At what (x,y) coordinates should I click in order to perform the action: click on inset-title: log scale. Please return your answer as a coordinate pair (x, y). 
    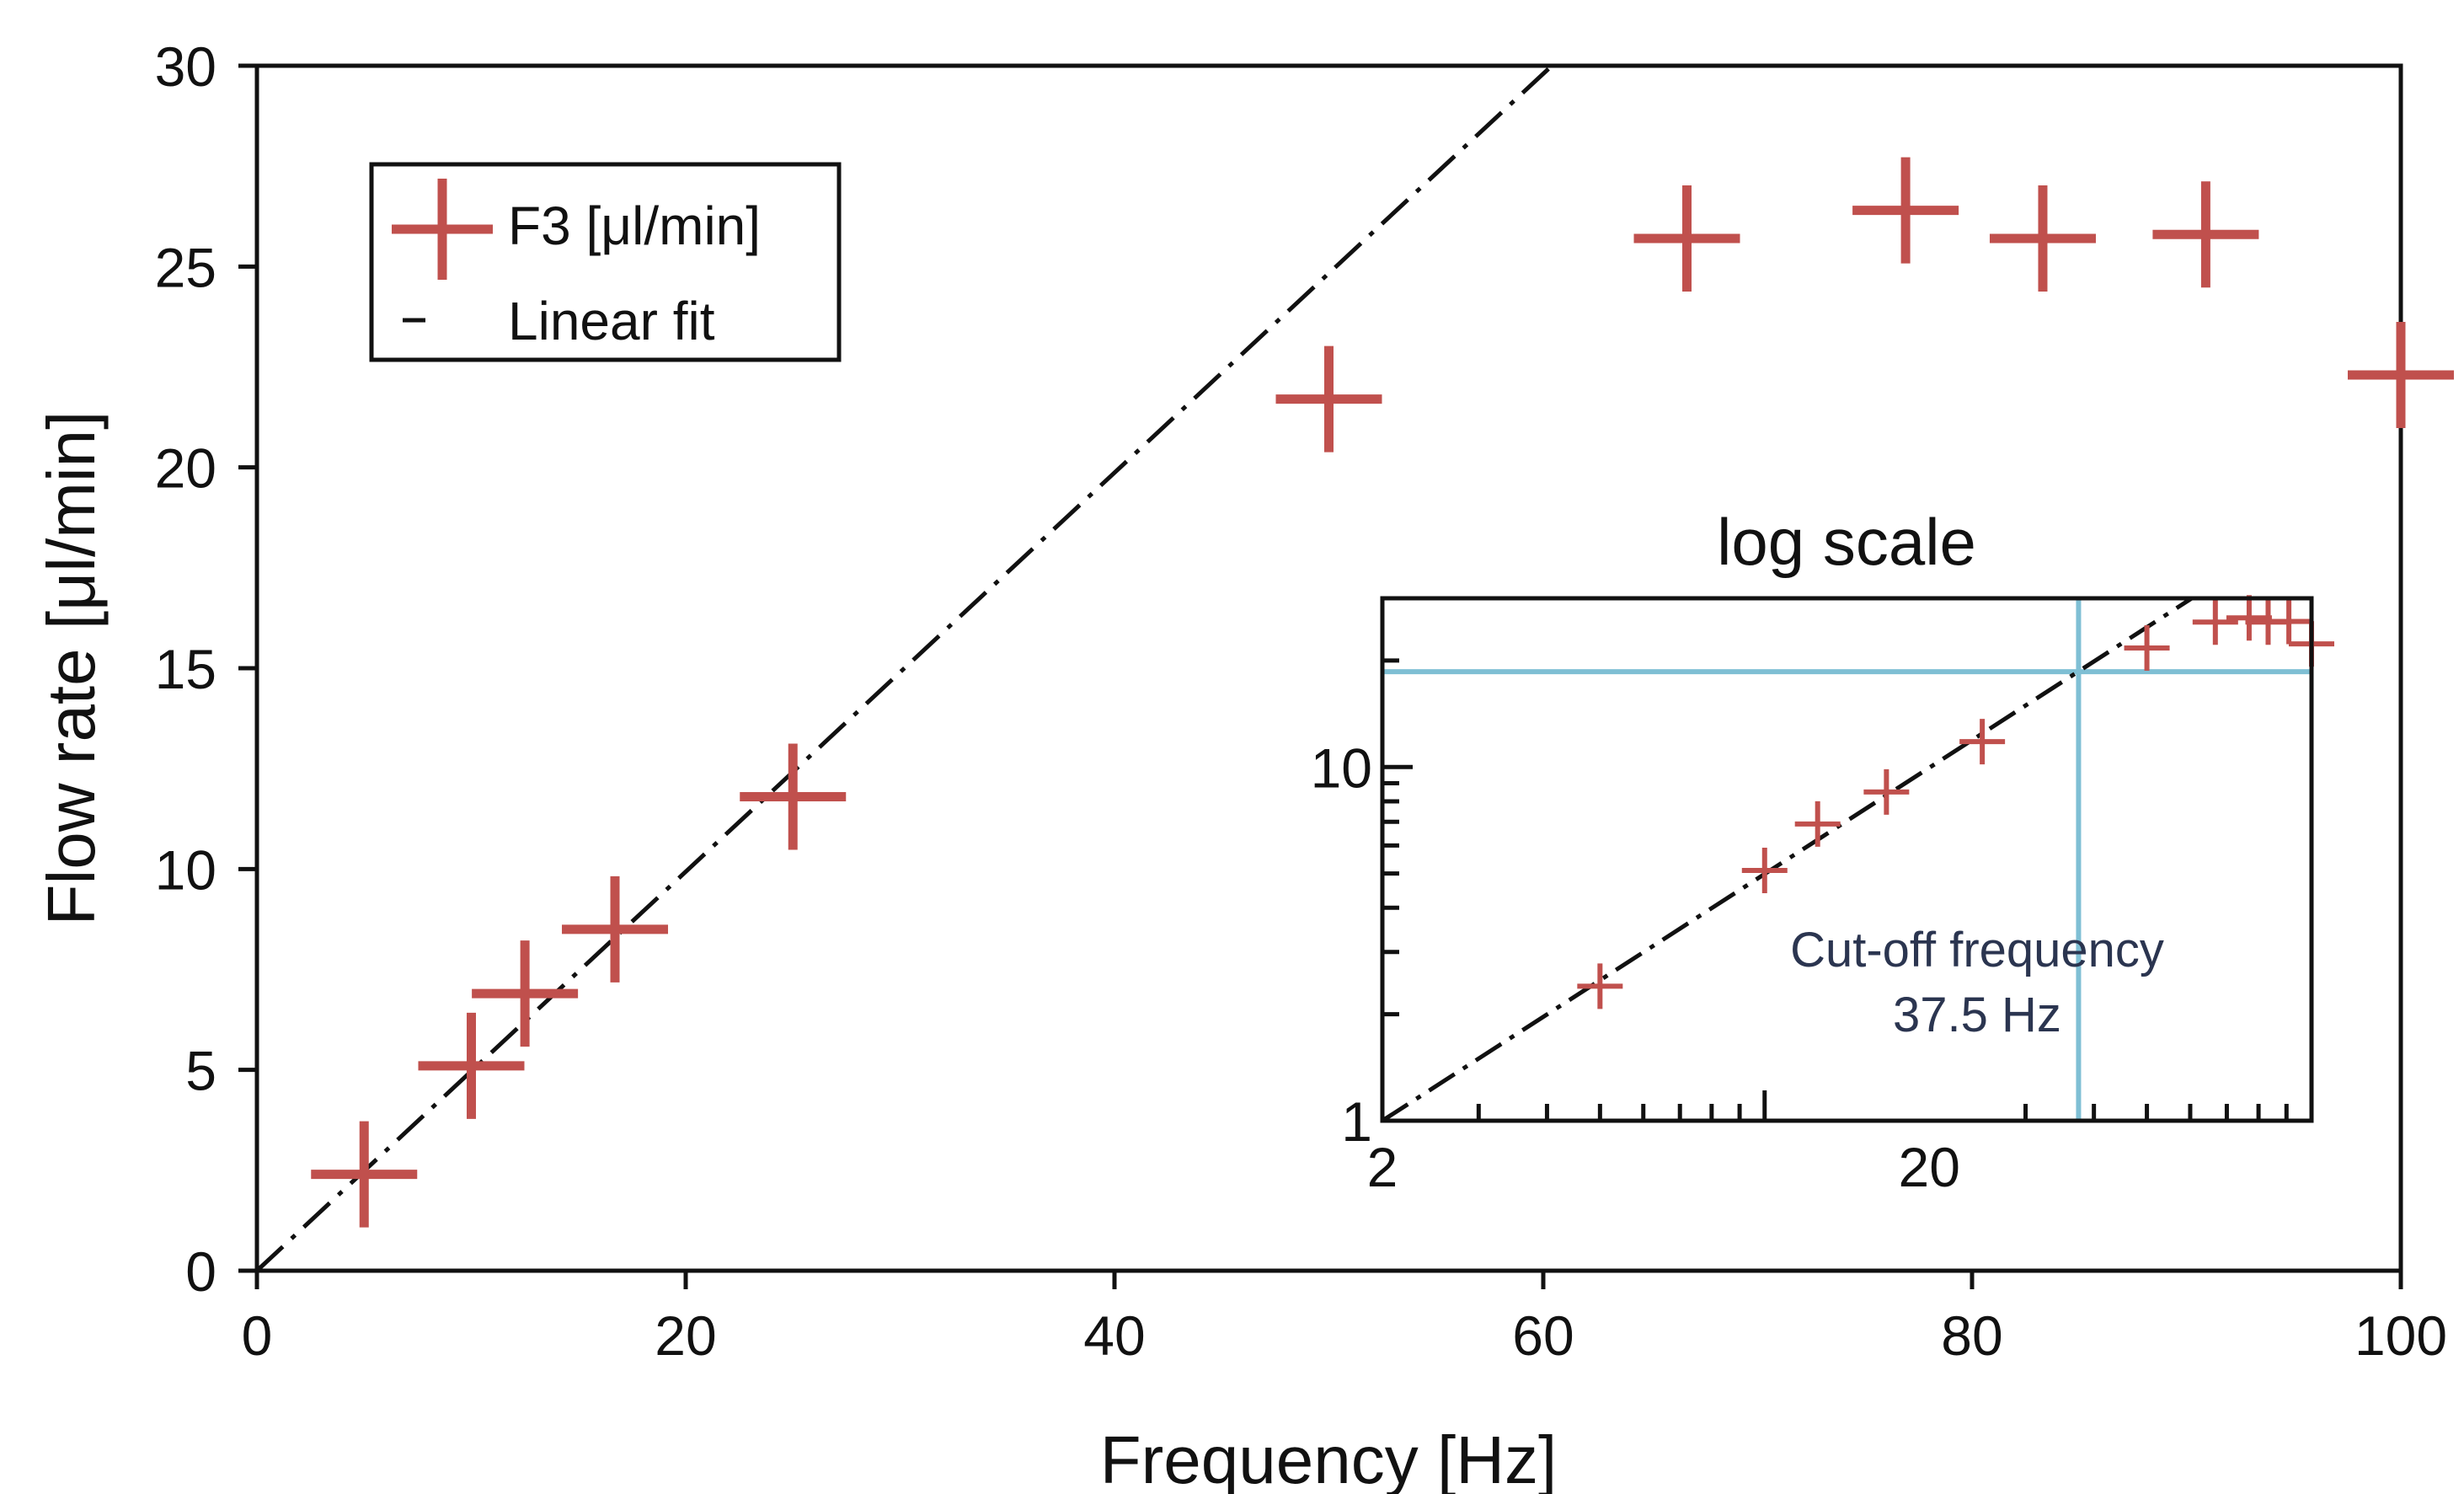
    Looking at the image, I should click on (1846, 542).